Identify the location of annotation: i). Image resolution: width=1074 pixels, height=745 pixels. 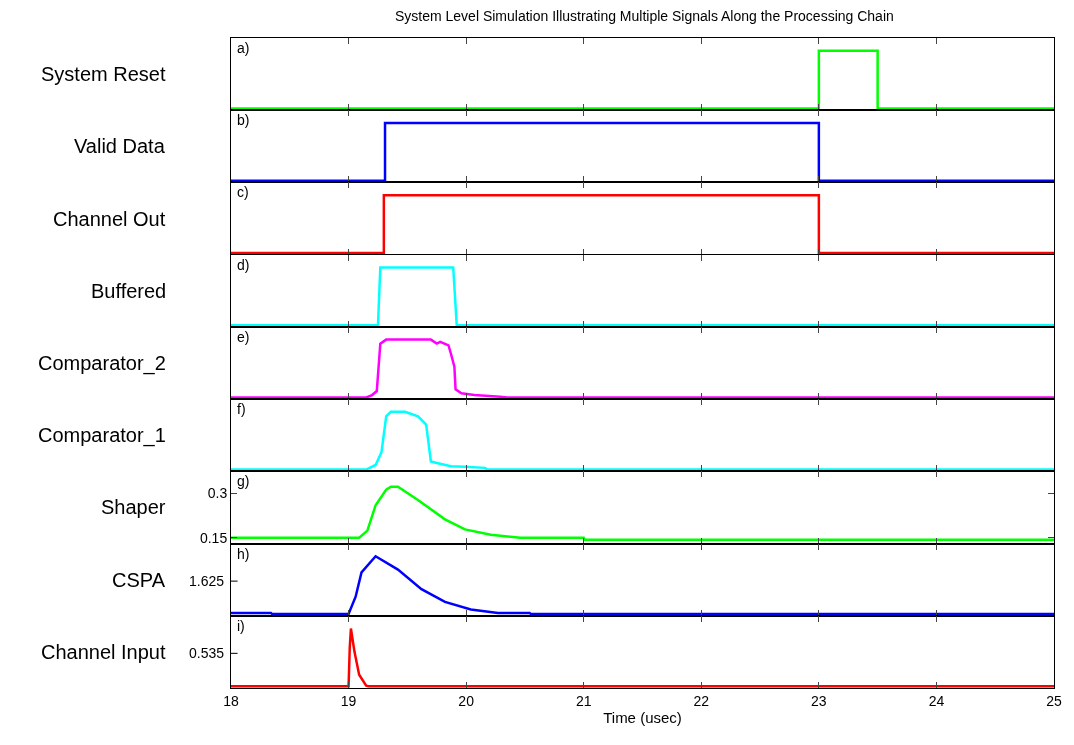
(241, 626).